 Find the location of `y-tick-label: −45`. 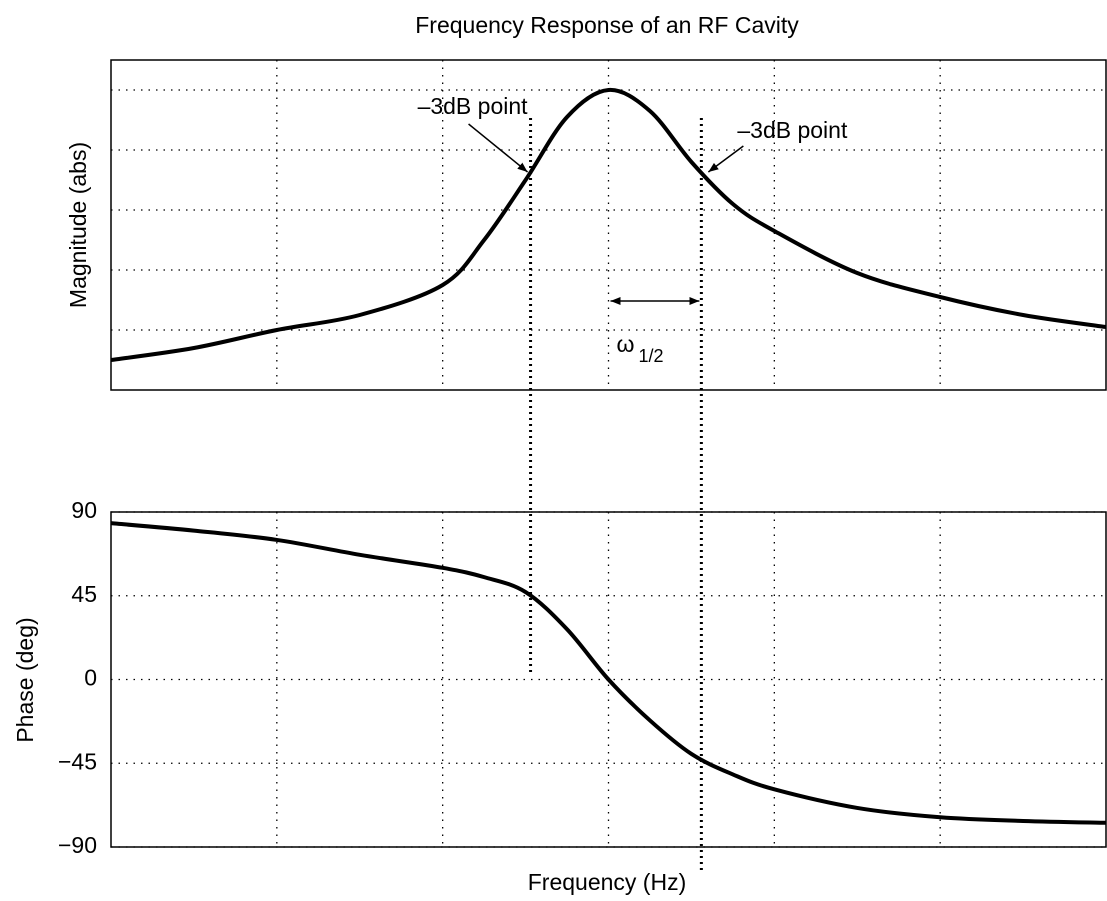

y-tick-label: −45 is located at coordinates (77, 761).